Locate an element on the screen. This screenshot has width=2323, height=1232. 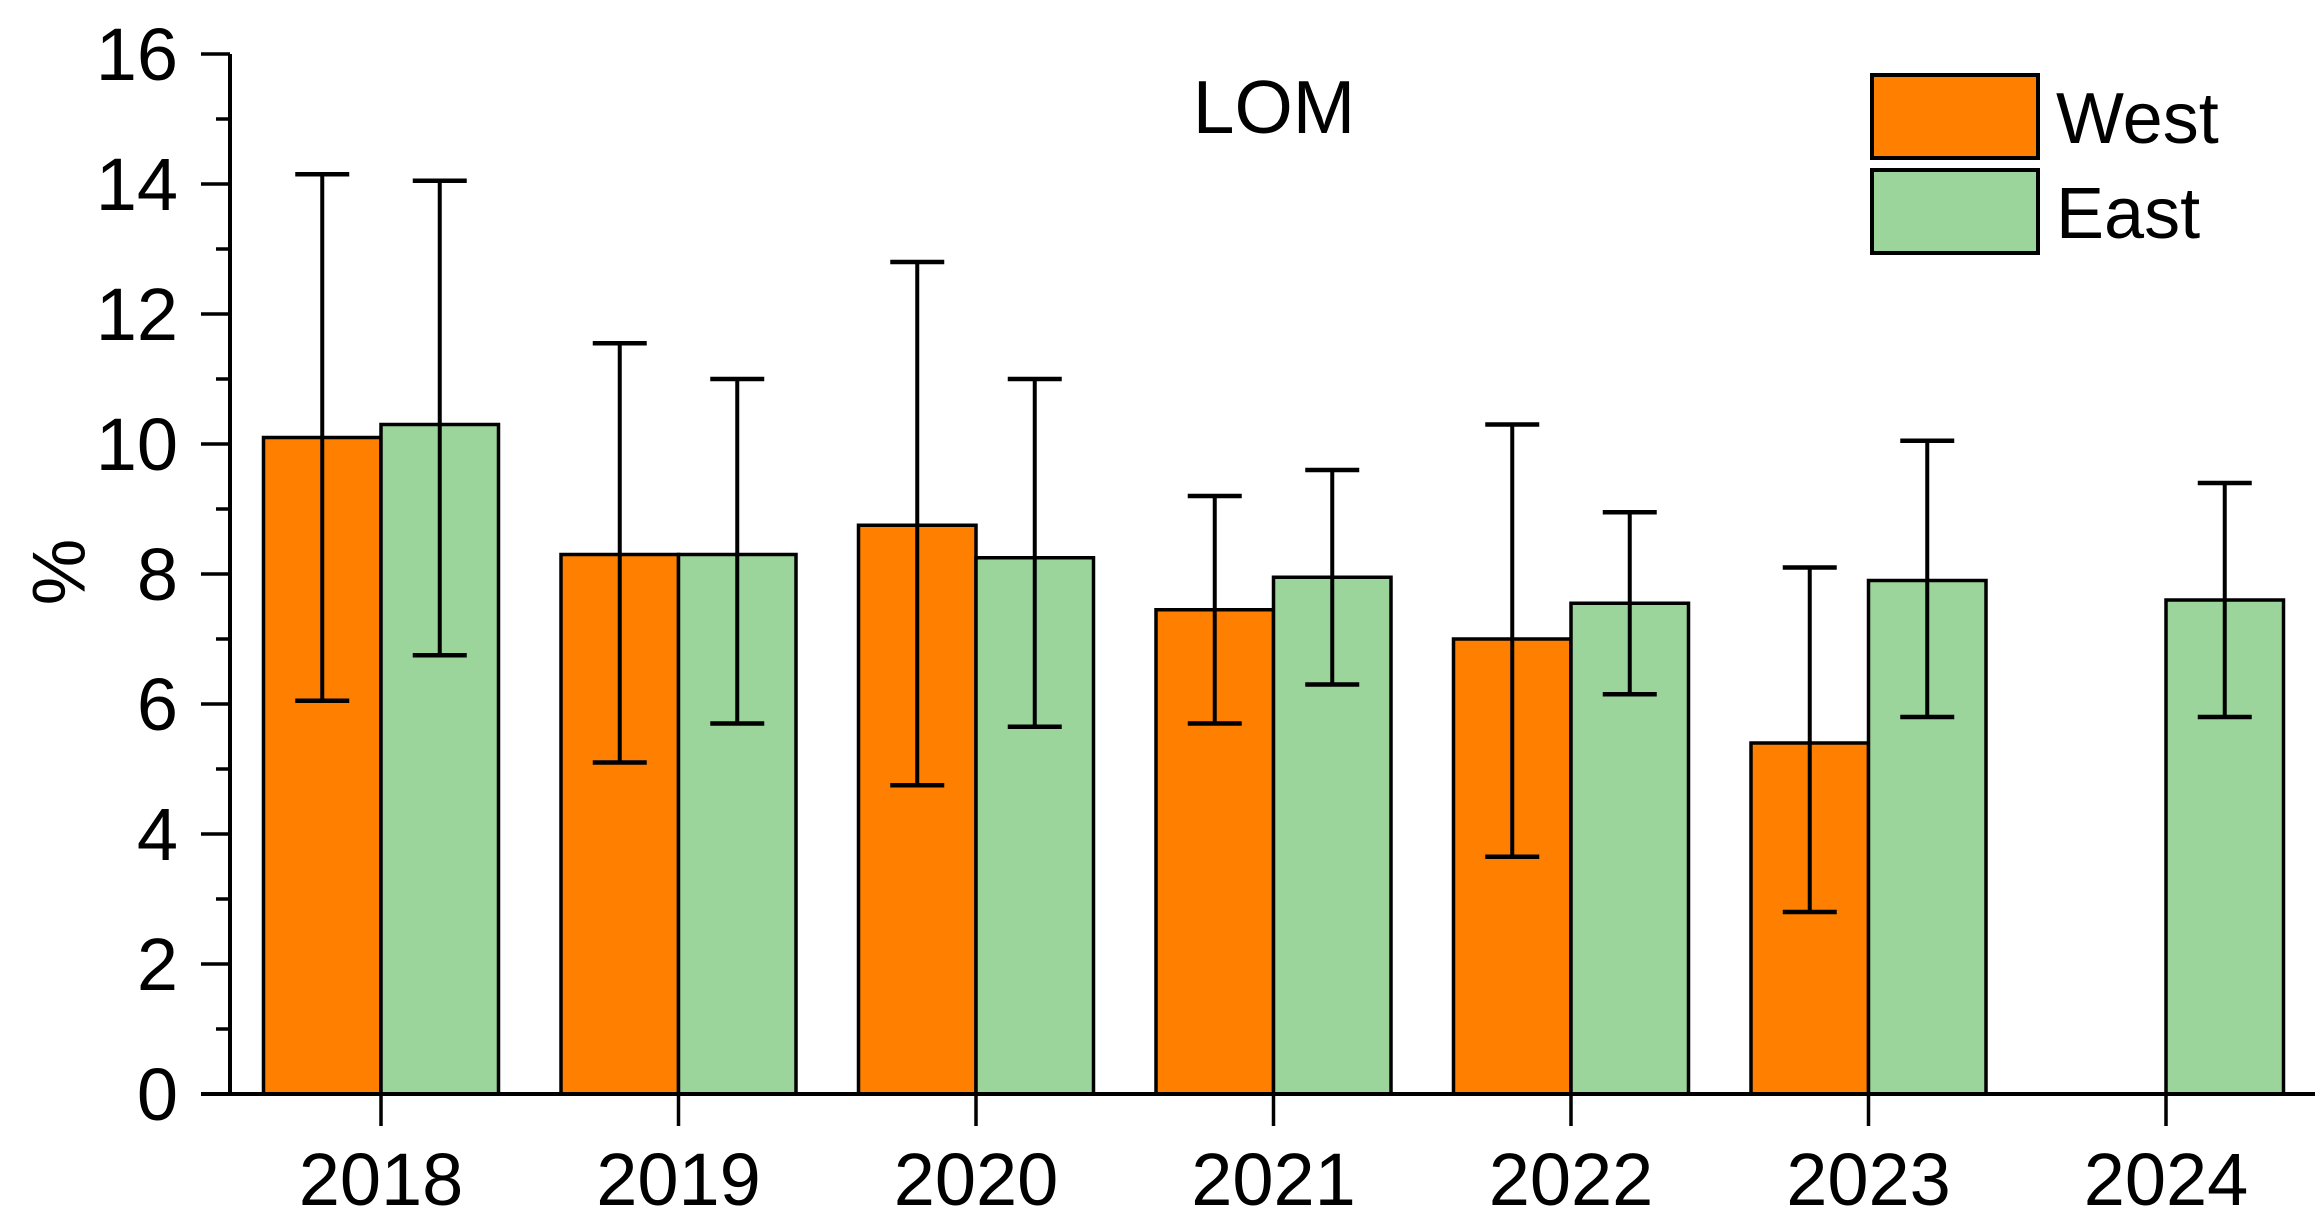
y-axis: 0 2 4 6 8 10 12 14 16 is located at coordinates (164, 574).